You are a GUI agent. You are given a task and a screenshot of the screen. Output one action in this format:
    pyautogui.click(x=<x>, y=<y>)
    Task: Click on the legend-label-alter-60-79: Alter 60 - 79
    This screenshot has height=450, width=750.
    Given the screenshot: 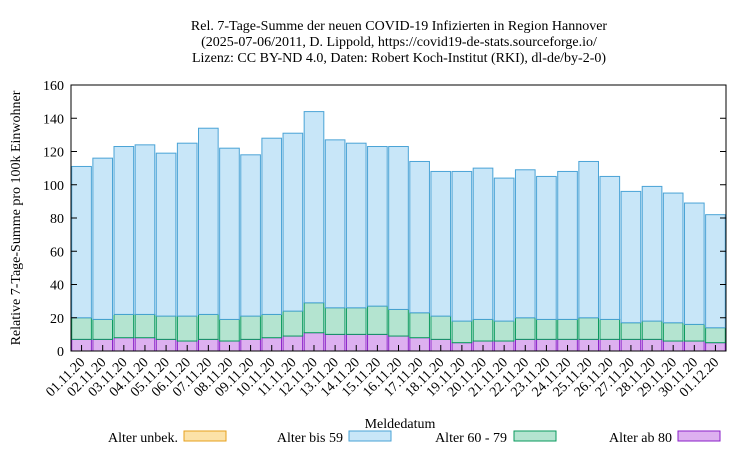 What is the action you would take?
    pyautogui.click(x=471, y=438)
    